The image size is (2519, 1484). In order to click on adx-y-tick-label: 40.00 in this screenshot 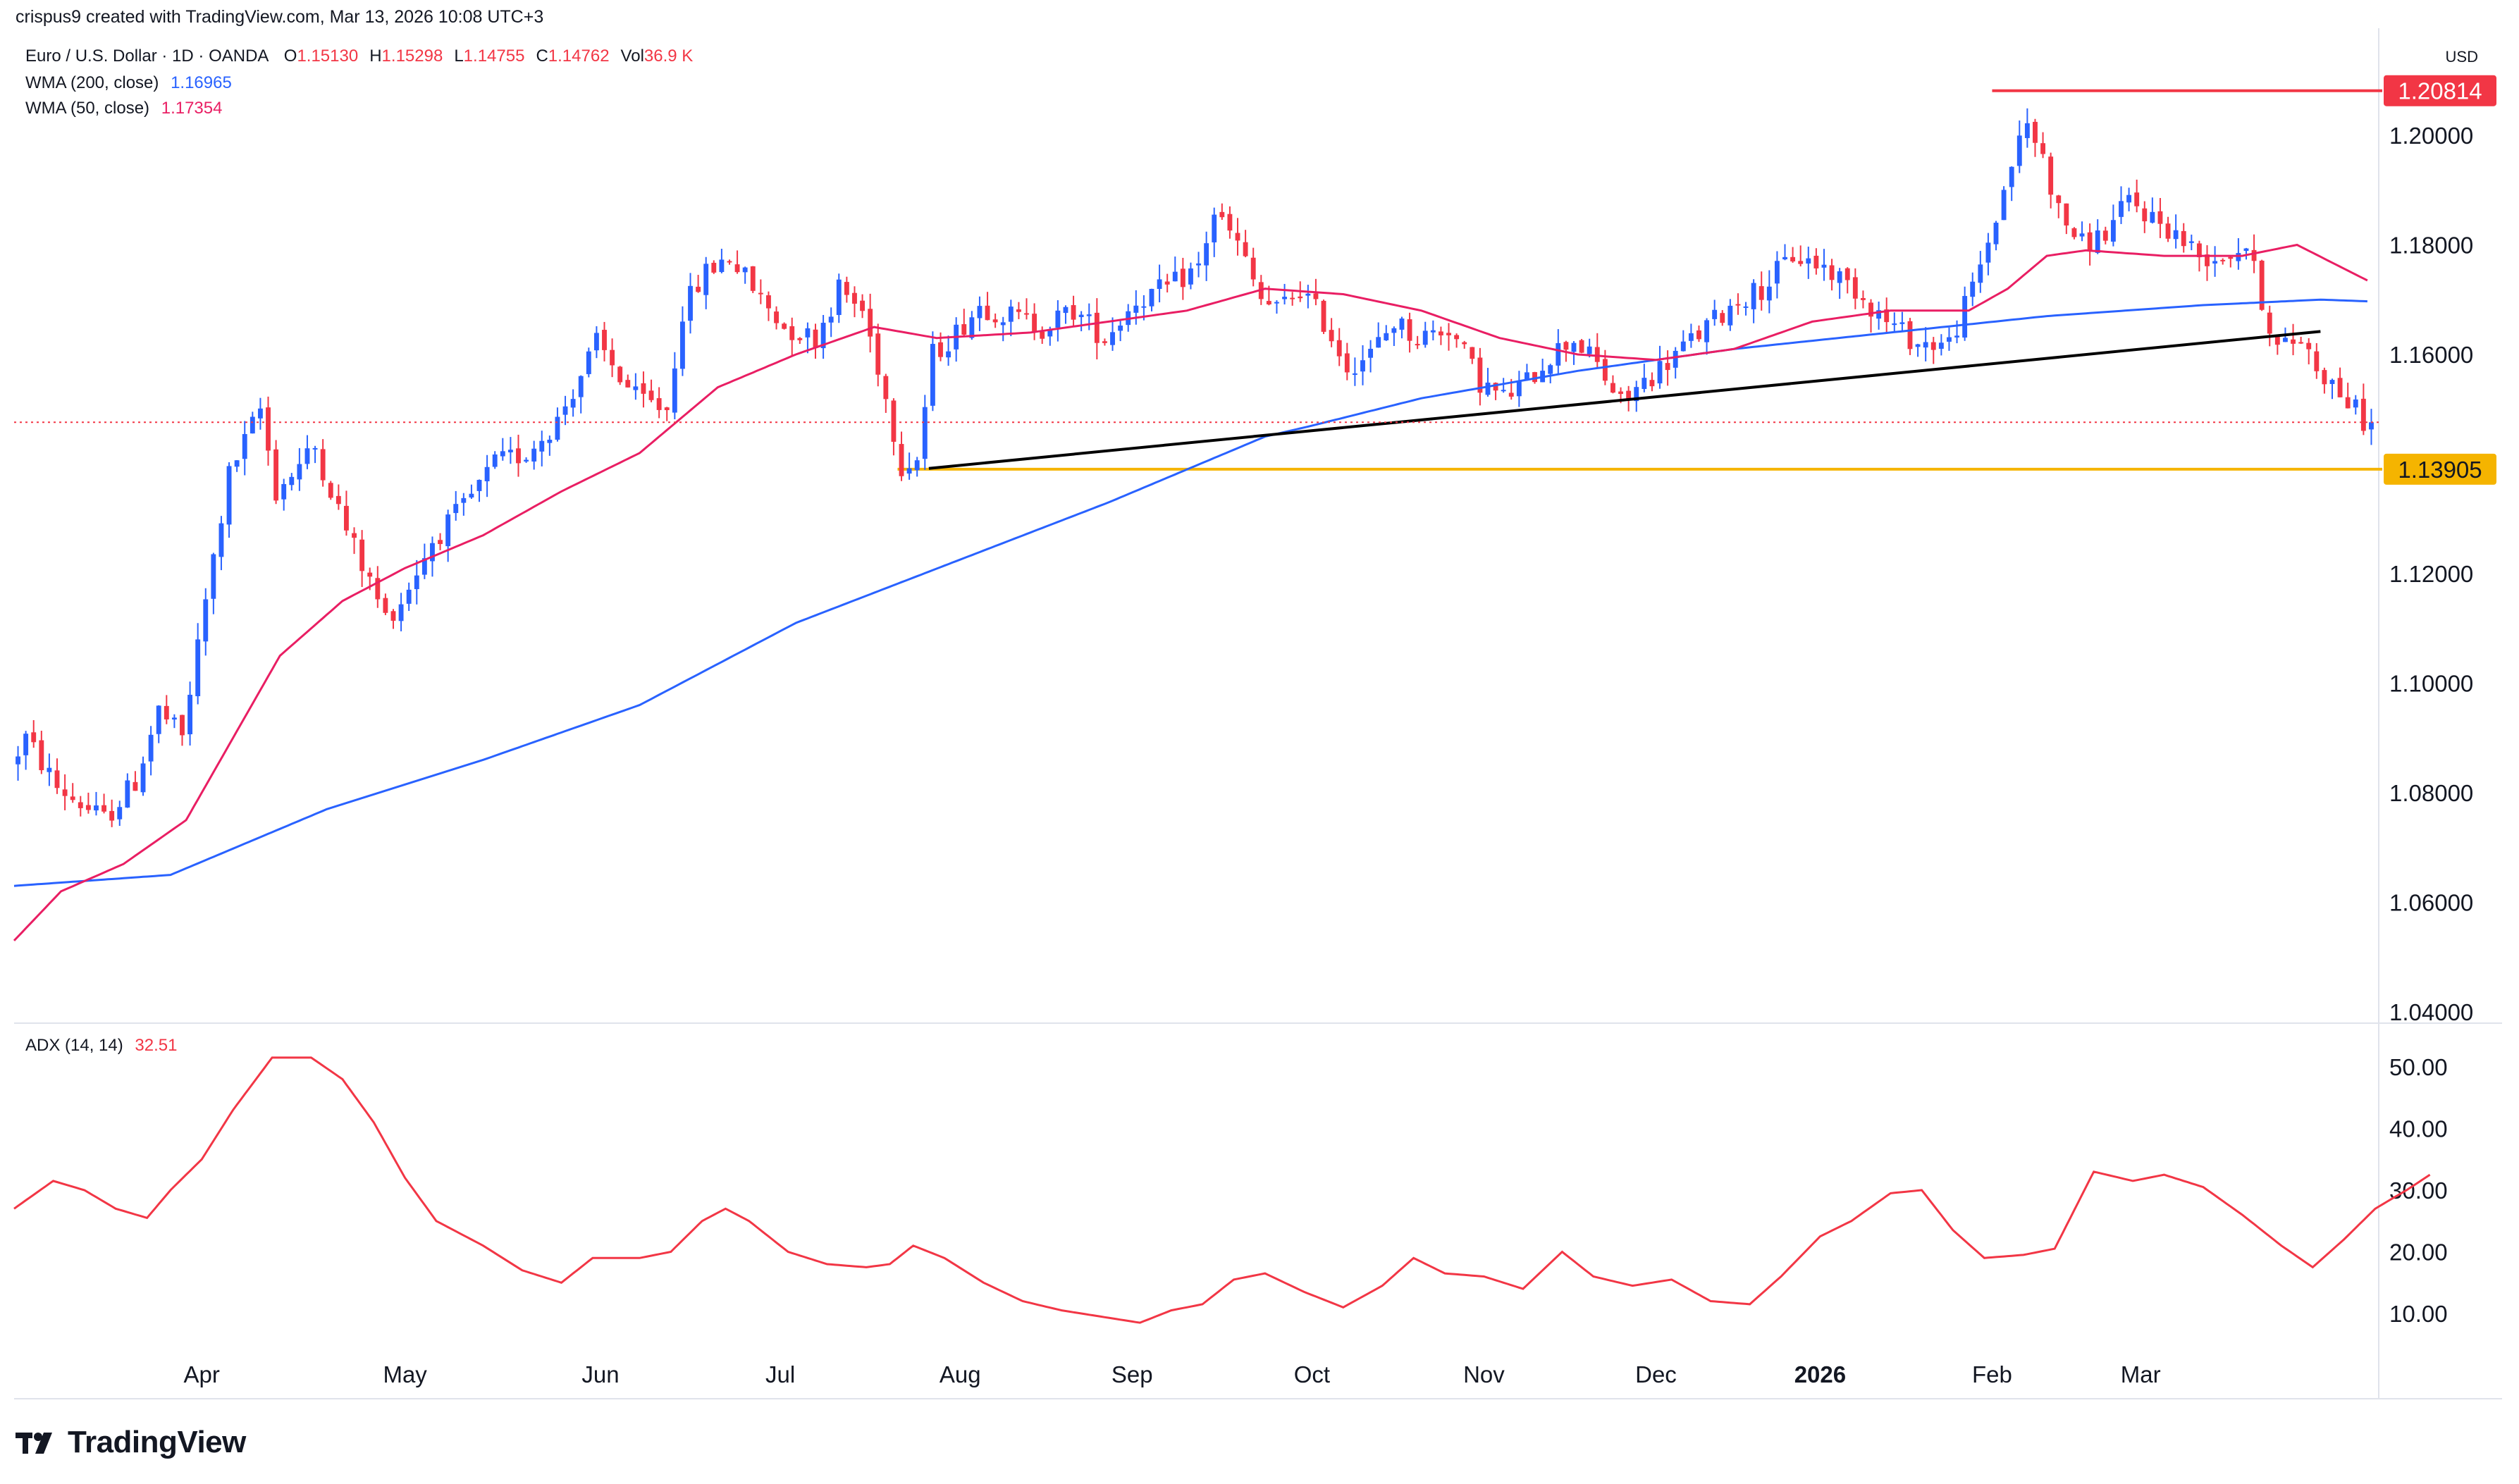, I will do `click(2418, 1129)`.